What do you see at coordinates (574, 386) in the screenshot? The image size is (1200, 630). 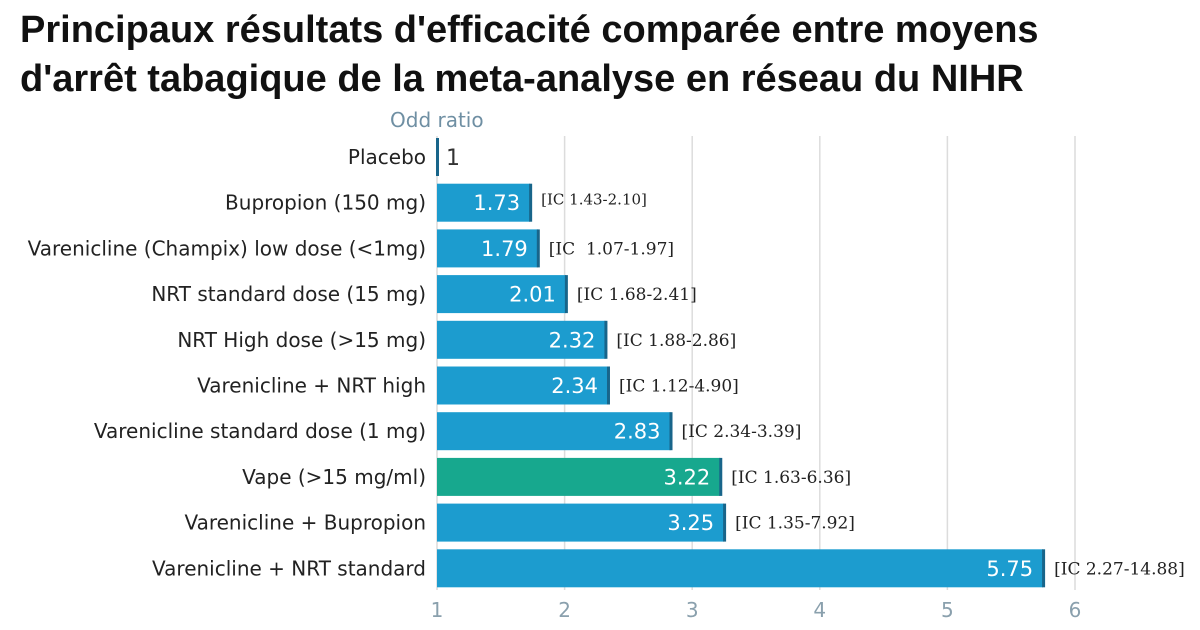 I see `value-label: 2.34` at bounding box center [574, 386].